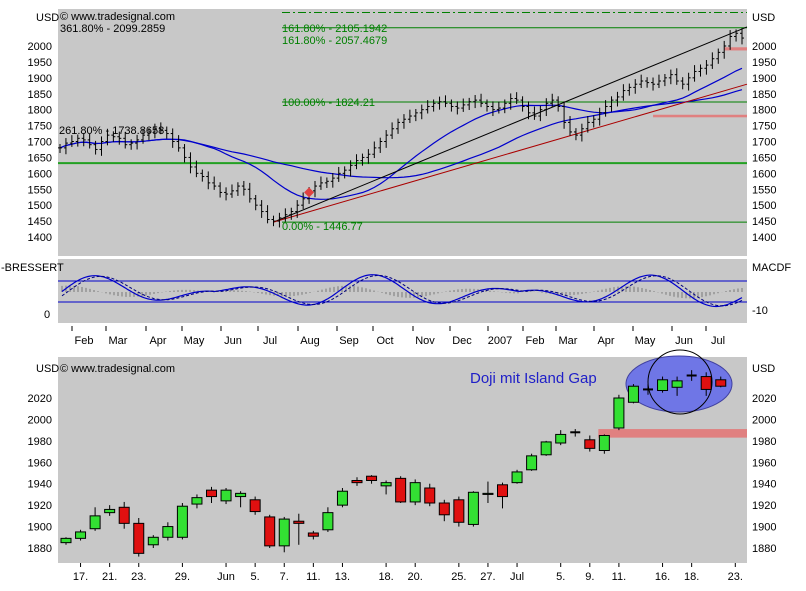  Describe the element at coordinates (111, 131) in the screenshot. I see `fib-label-261: 261.80% - 1738.8658` at that location.